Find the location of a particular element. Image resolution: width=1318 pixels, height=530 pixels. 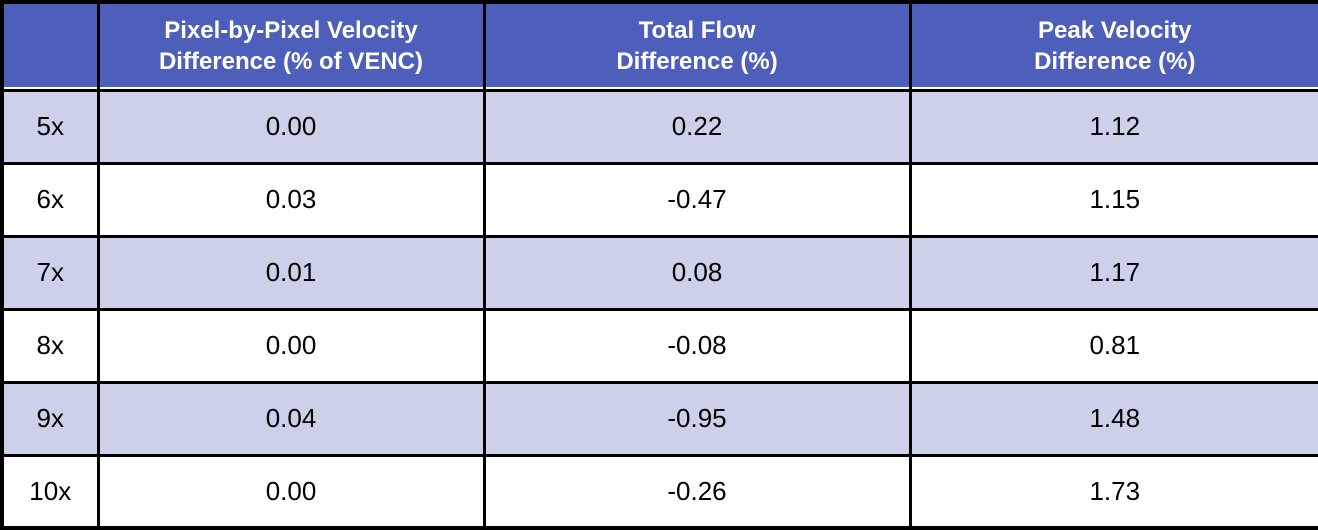

table-row-5x: 5x 0.00 0.22 1.12 is located at coordinates (659, 126).